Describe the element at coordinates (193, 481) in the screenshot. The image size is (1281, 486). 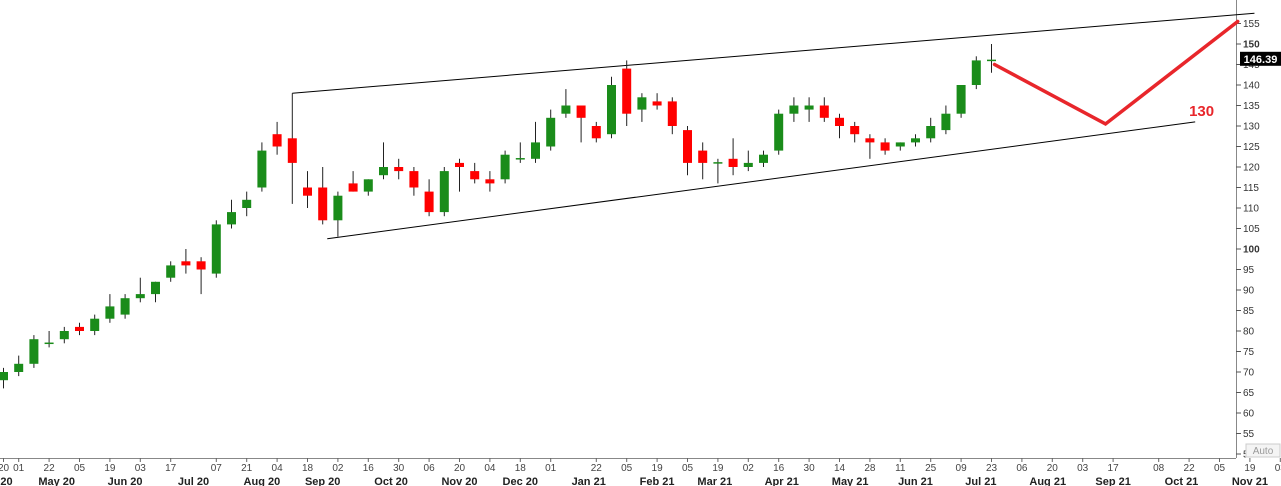
I see `x-month-label: Jul 20` at that location.